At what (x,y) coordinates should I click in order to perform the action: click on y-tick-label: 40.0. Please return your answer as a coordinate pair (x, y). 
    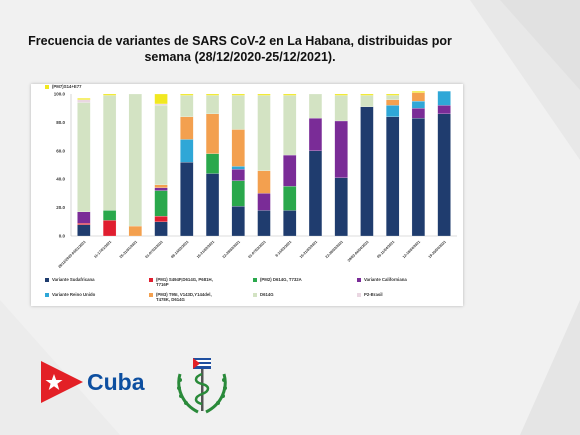
    Looking at the image, I should click on (60, 179).